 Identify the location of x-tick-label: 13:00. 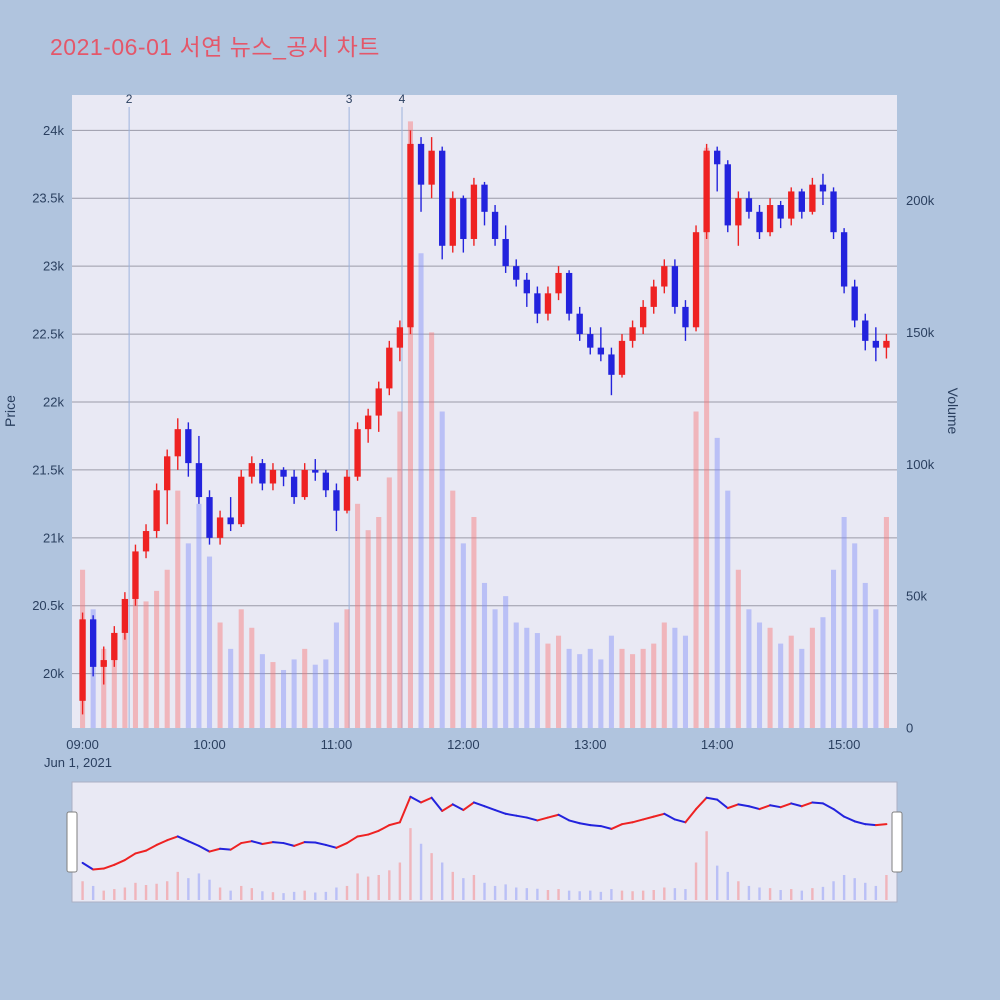
(590, 744).